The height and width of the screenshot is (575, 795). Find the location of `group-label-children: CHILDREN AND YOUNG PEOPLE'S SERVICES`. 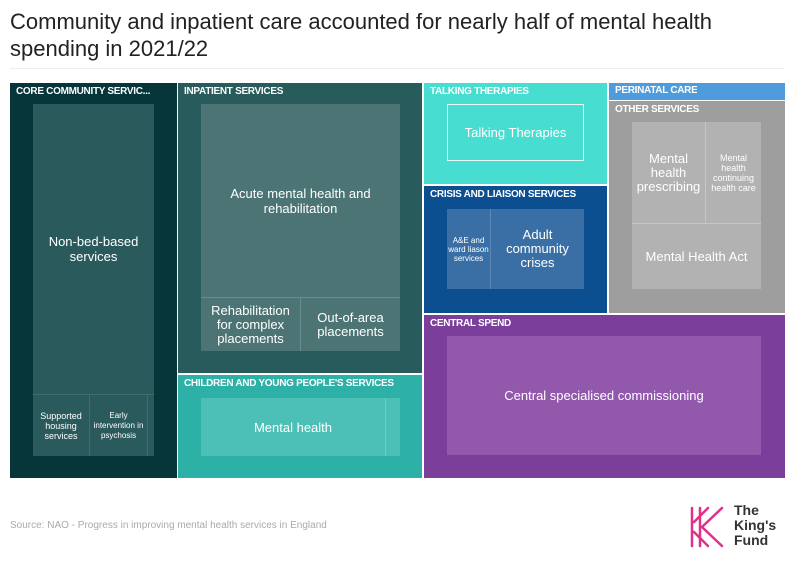

group-label-children: CHILDREN AND YOUNG PEOPLE'S SERVICES is located at coordinates (289, 383).